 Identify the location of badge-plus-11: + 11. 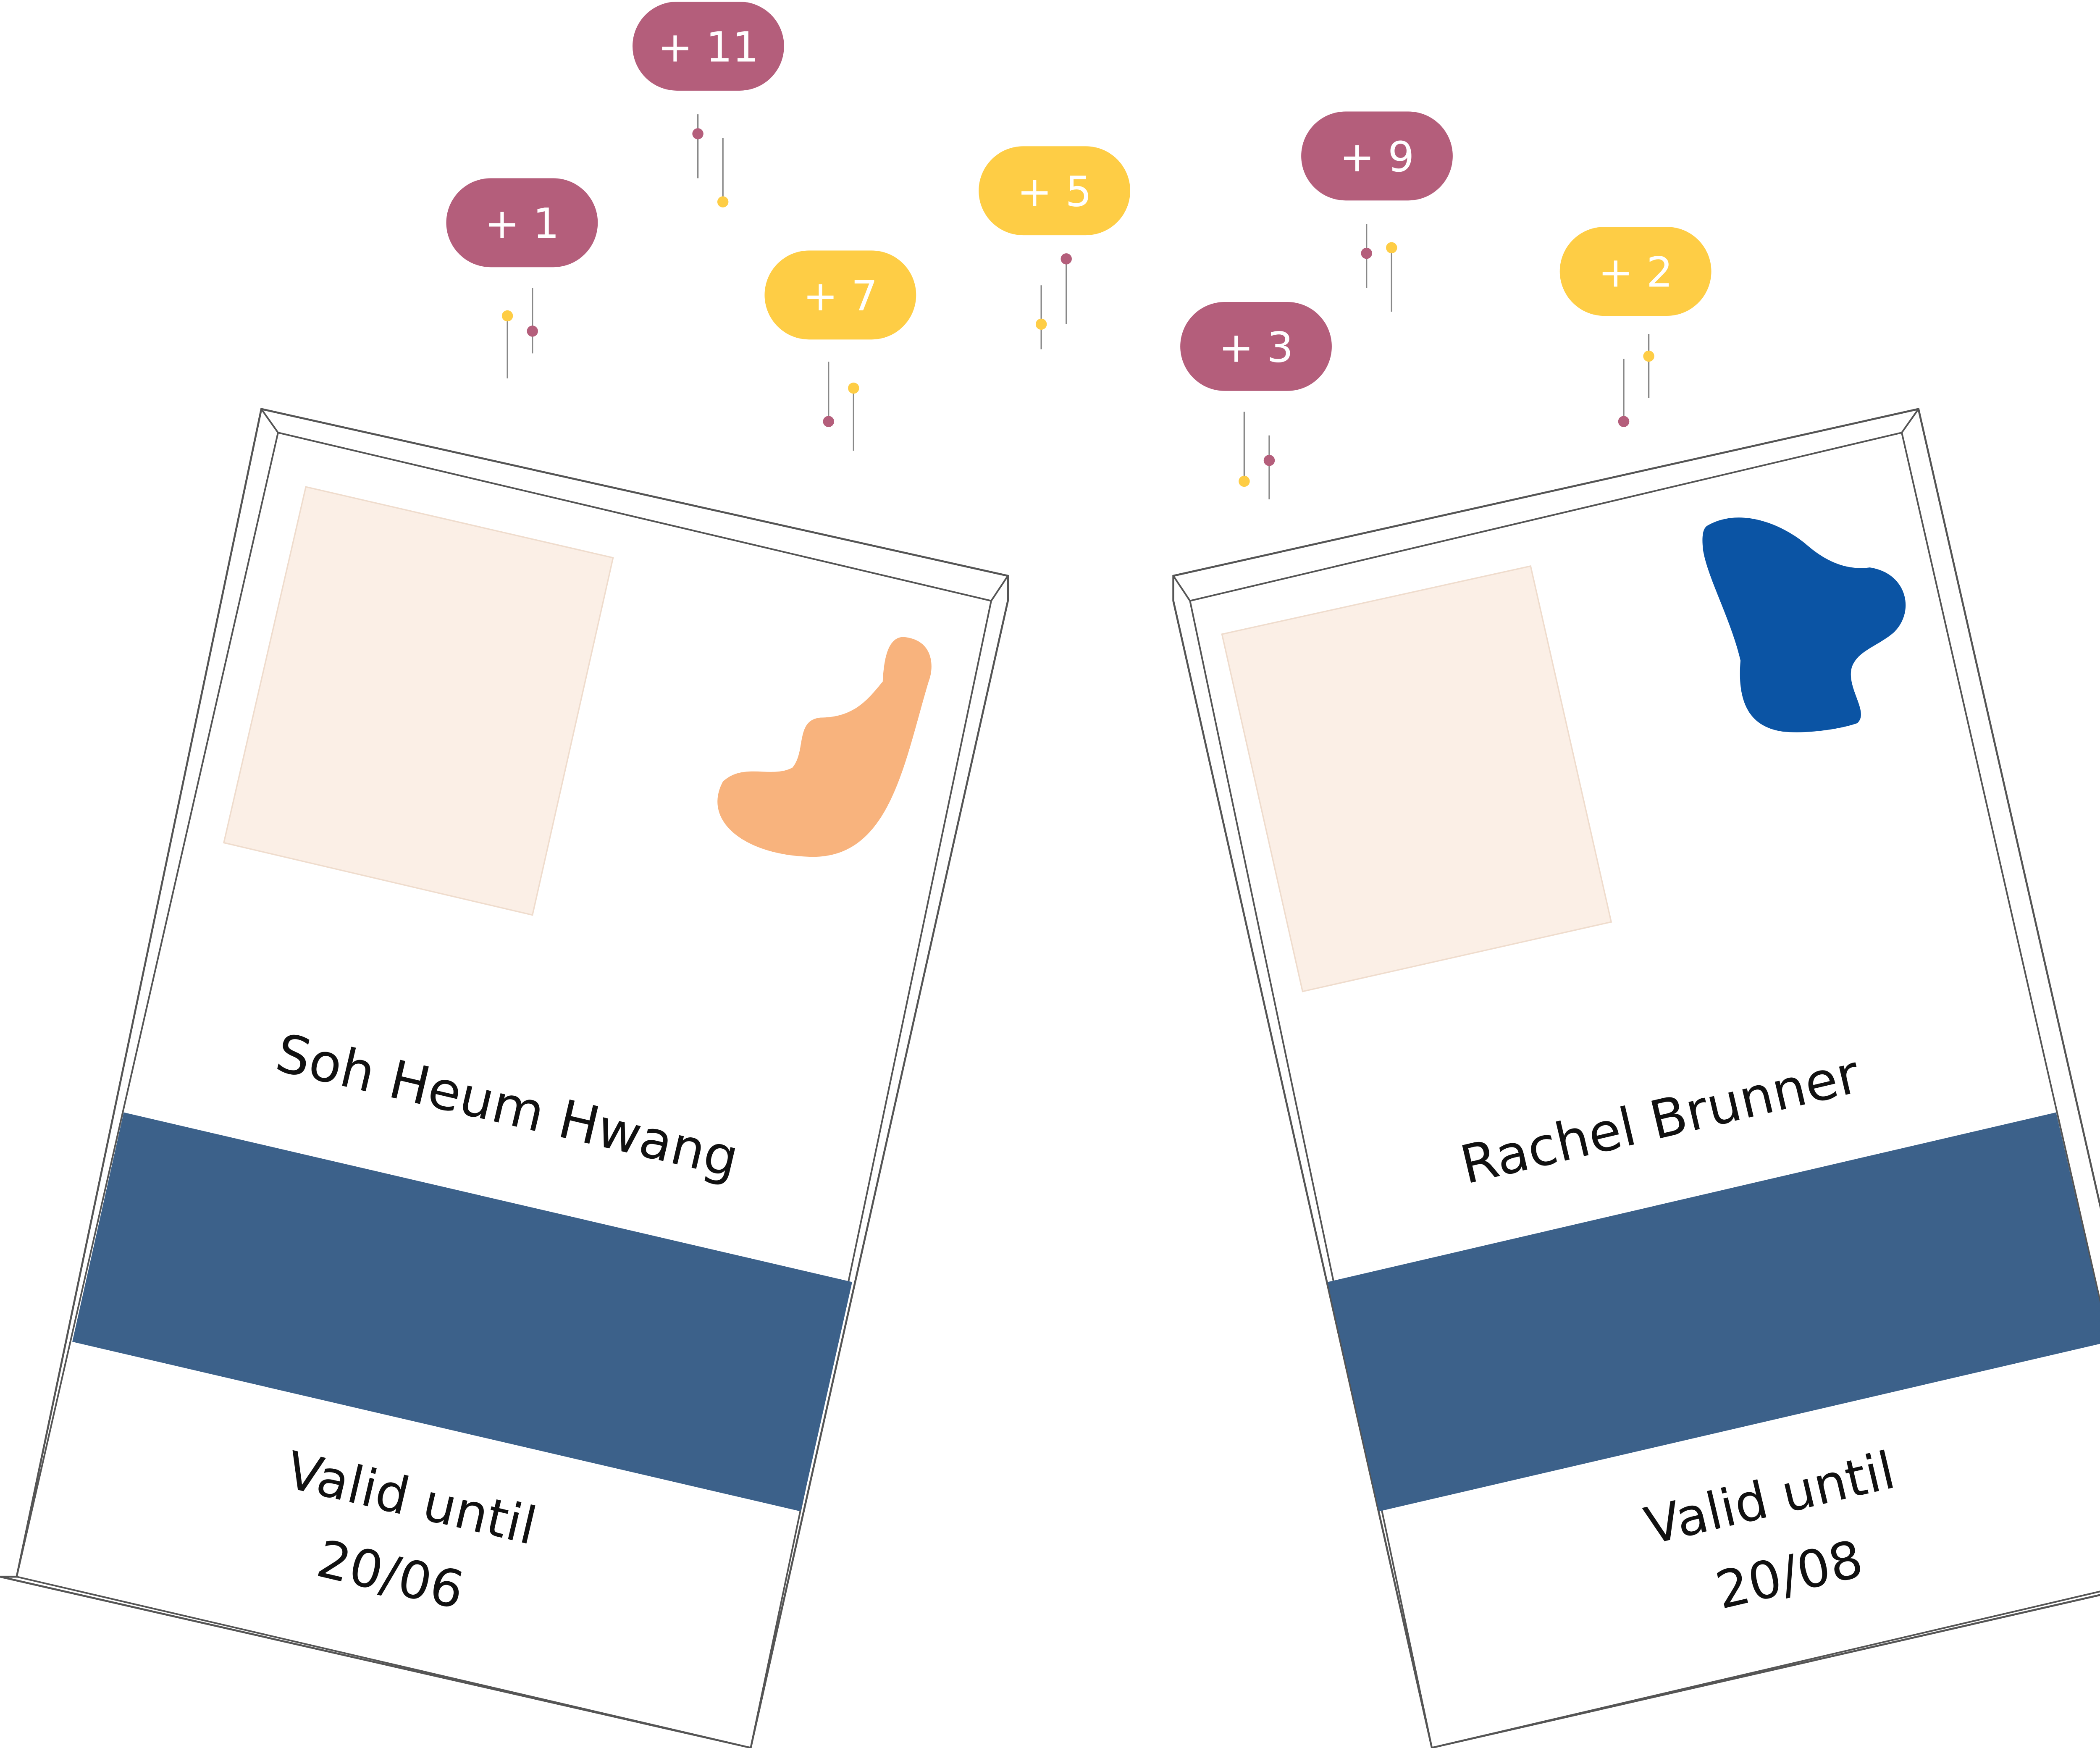
(708, 104).